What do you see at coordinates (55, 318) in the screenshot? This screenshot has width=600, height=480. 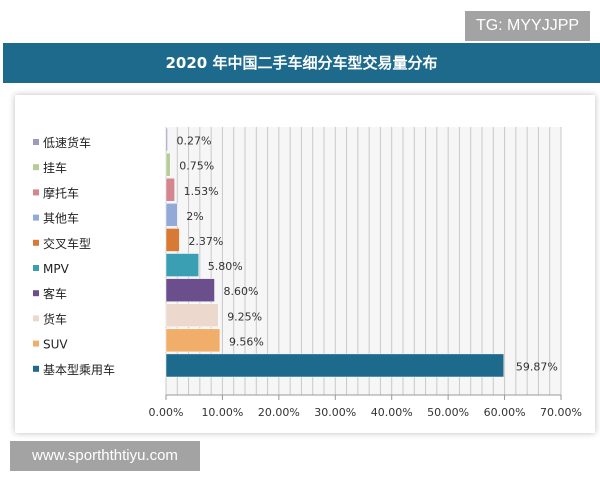 I see `legend-label: 货车` at bounding box center [55, 318].